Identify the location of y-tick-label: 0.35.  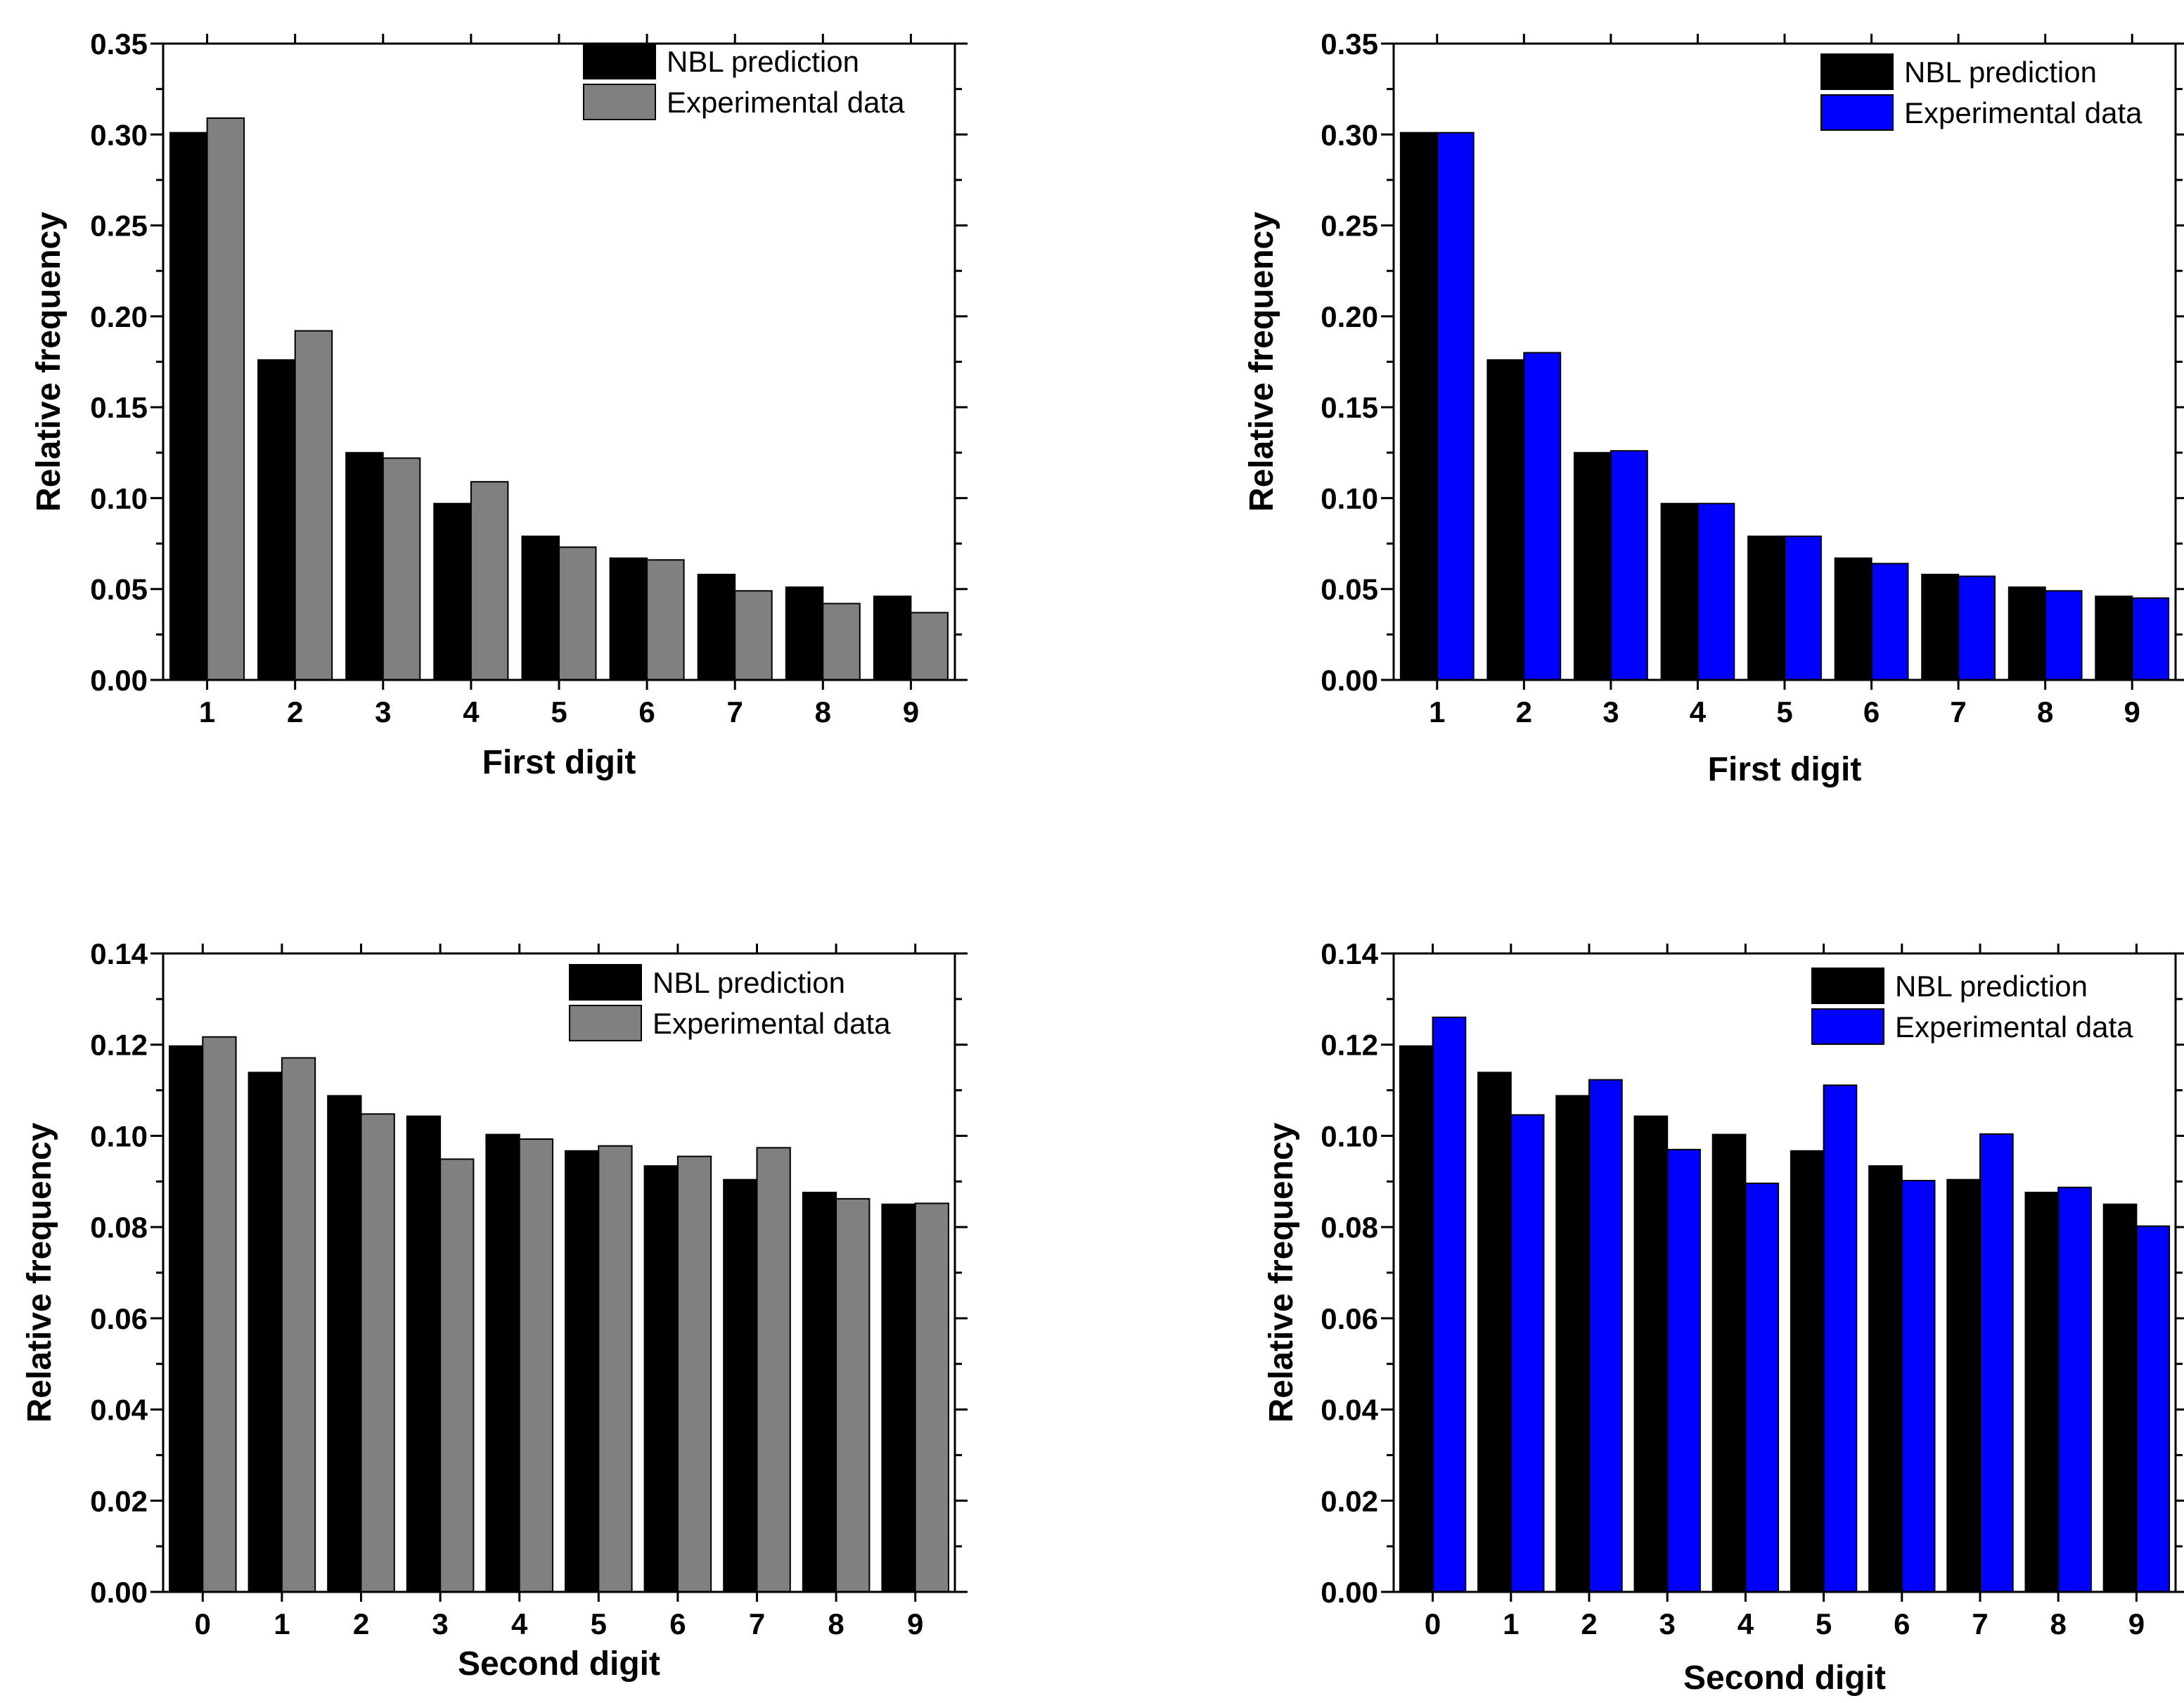
(1349, 43).